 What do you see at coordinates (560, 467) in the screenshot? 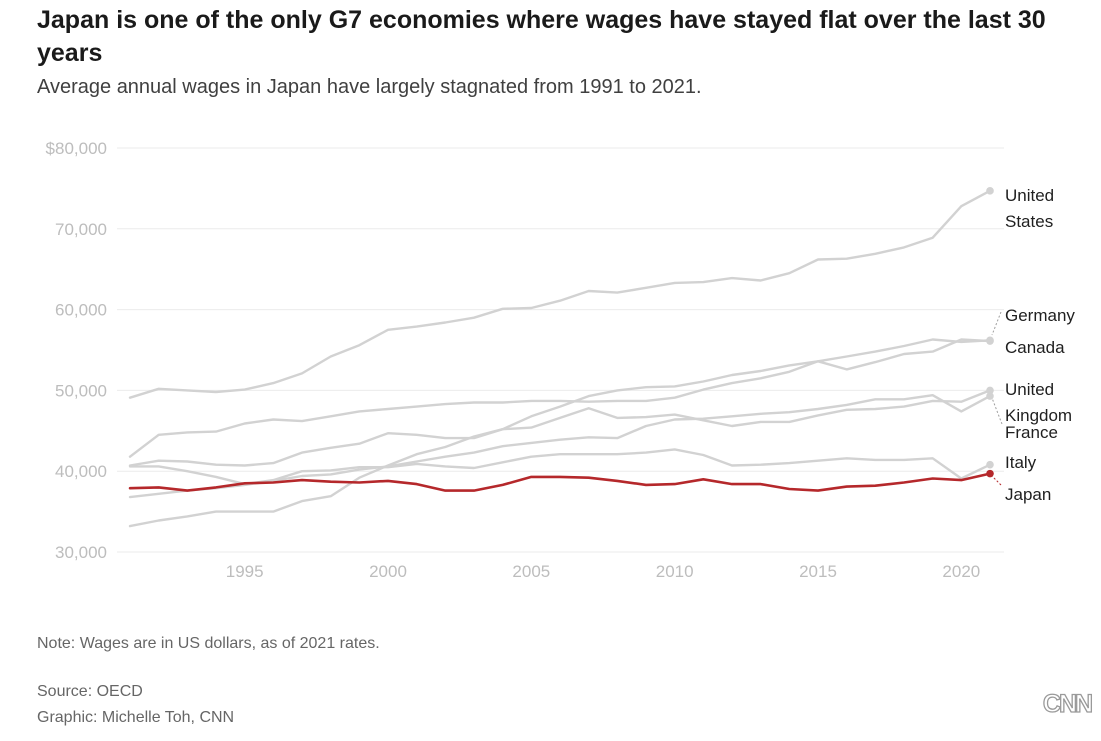
I see `series-line-italy` at bounding box center [560, 467].